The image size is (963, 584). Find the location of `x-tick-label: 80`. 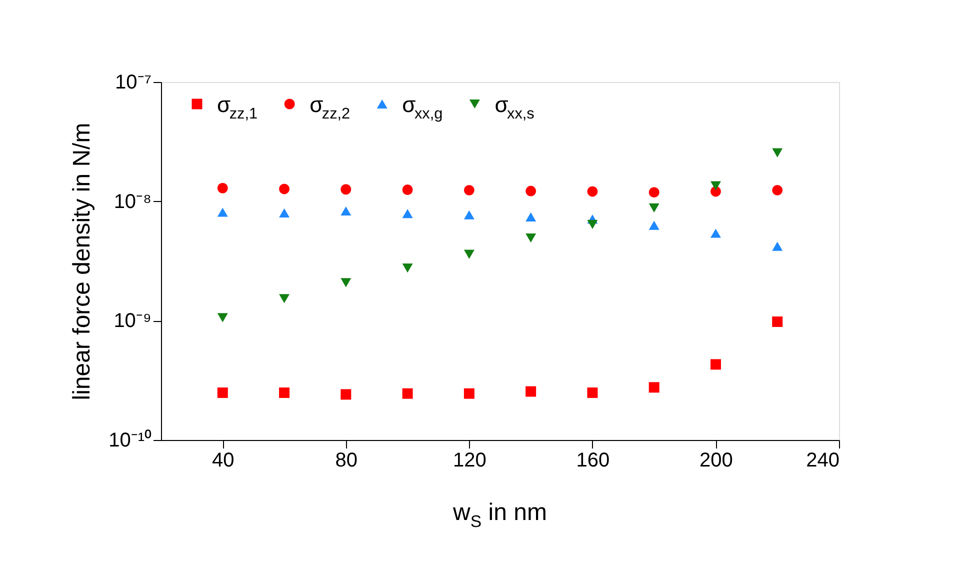

x-tick-label: 80 is located at coordinates (346, 461).